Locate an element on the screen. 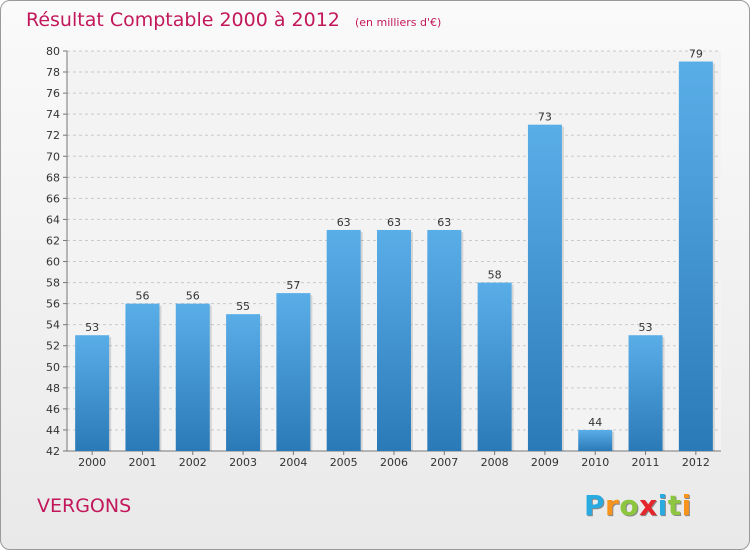 This screenshot has width=750, height=550. logo-letter: x is located at coordinates (648, 505).